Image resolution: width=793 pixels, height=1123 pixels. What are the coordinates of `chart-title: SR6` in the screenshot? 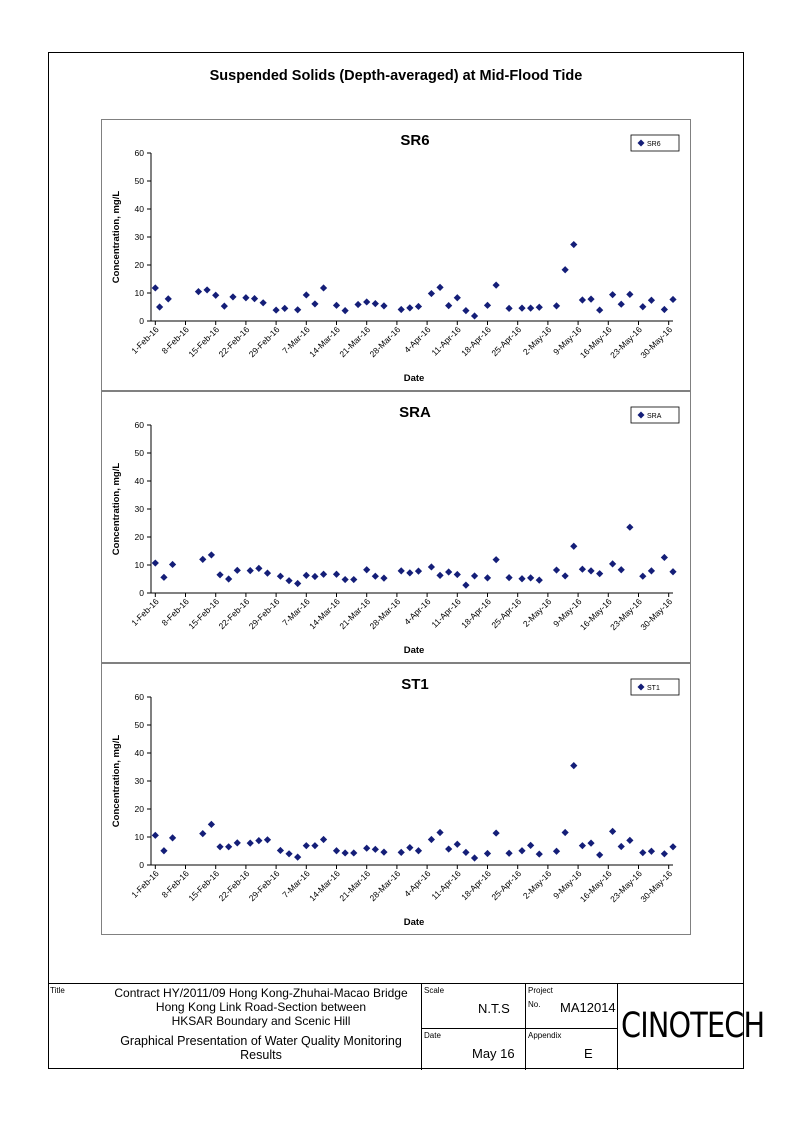 It's located at (414, 140).